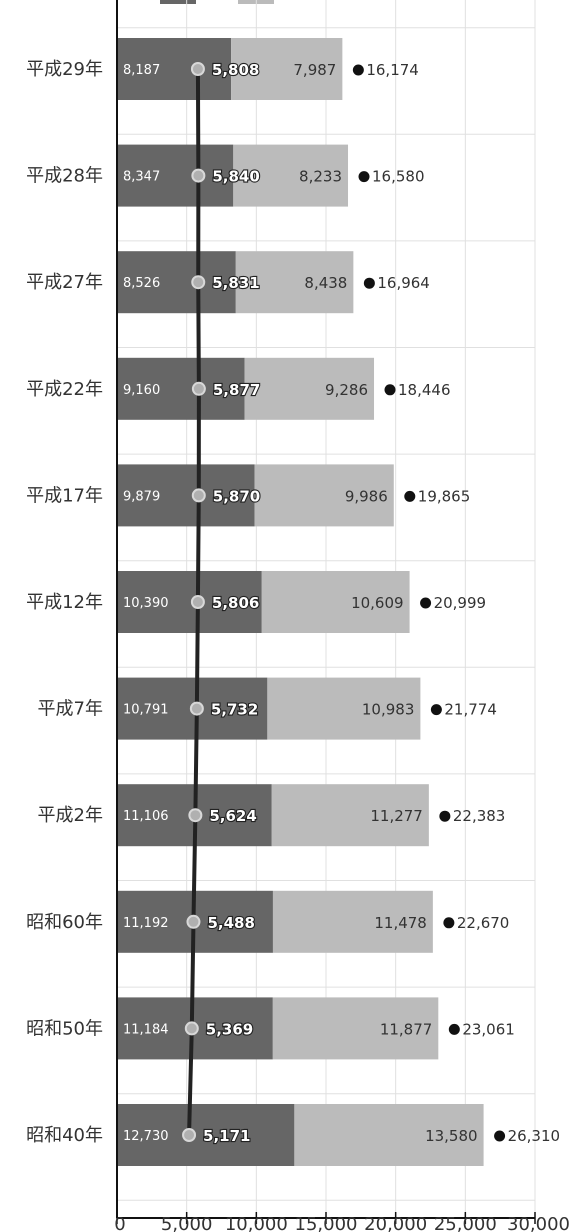 This screenshot has height=1232, width=573. What do you see at coordinates (314, 70) in the screenshot?
I see `data-label-series-2: 7,987` at bounding box center [314, 70].